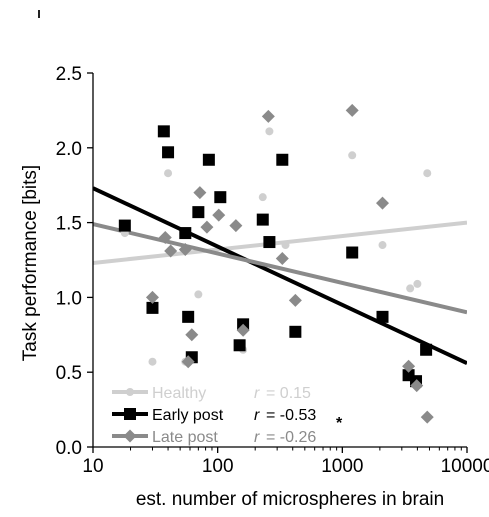  What do you see at coordinates (291, 415) in the screenshot?
I see `legend-r-value-early-post: = -0.53` at bounding box center [291, 415].